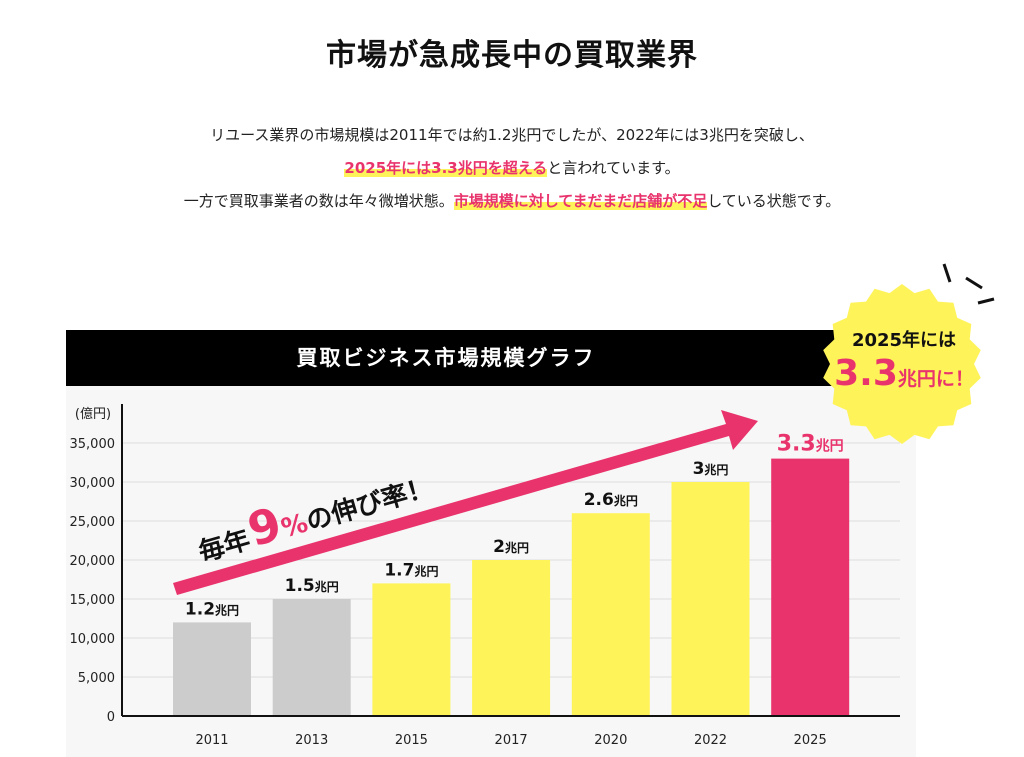  I want to click on badge-big-value: 3.3, so click(866, 373).